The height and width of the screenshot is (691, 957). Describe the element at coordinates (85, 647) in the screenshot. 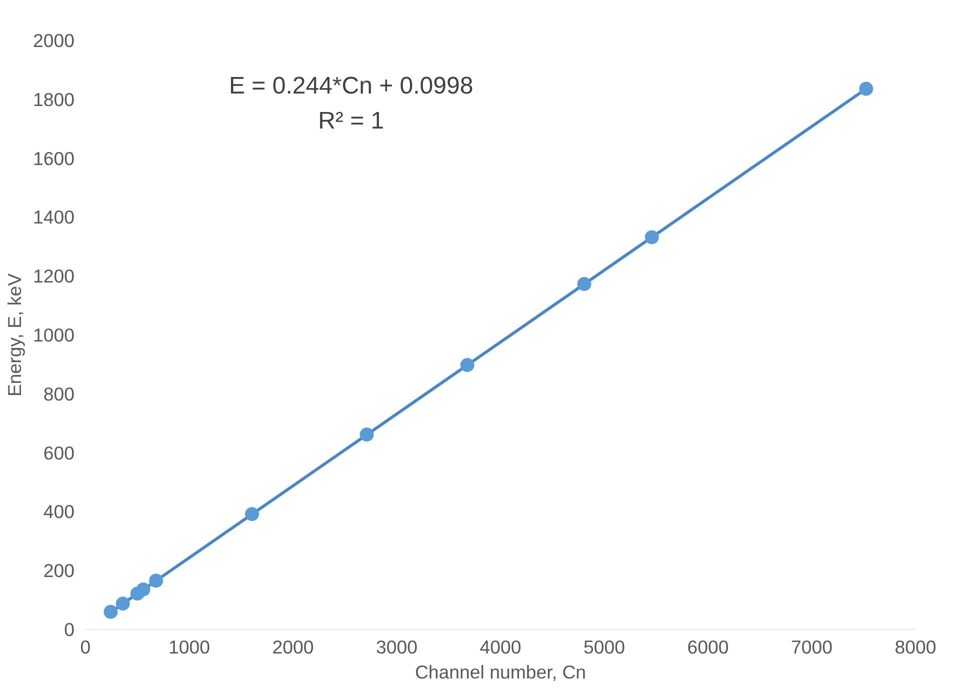

I see `x-tick-label: 0` at that location.